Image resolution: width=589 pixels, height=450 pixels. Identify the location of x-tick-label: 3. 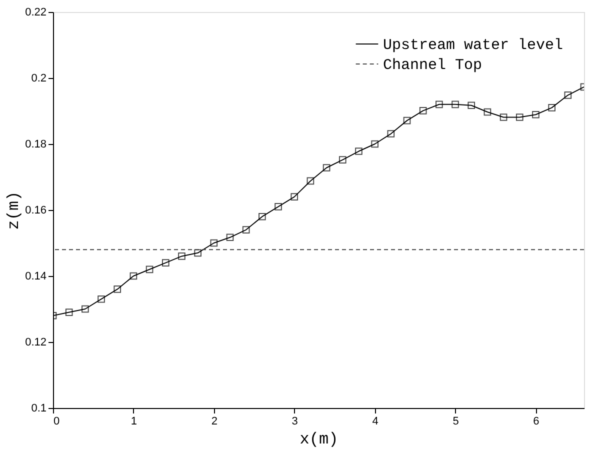
(295, 422).